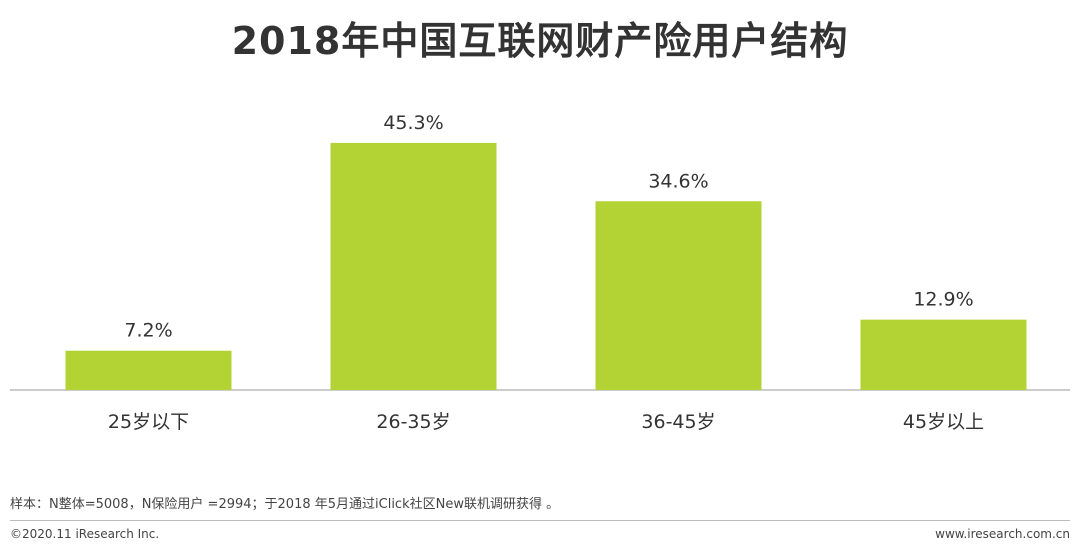 This screenshot has width=1080, height=555. Describe the element at coordinates (85, 534) in the screenshot. I see `copyright-text: ©2020.11 iResearch Inc.` at that location.